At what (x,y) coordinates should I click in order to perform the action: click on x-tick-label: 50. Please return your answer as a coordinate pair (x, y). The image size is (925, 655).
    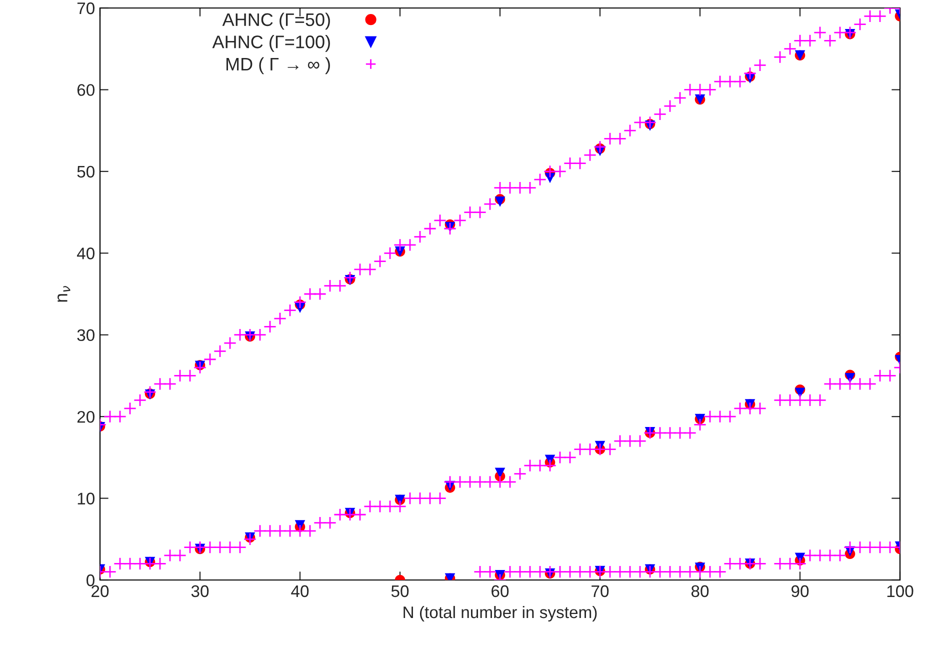
    Looking at the image, I should click on (400, 591).